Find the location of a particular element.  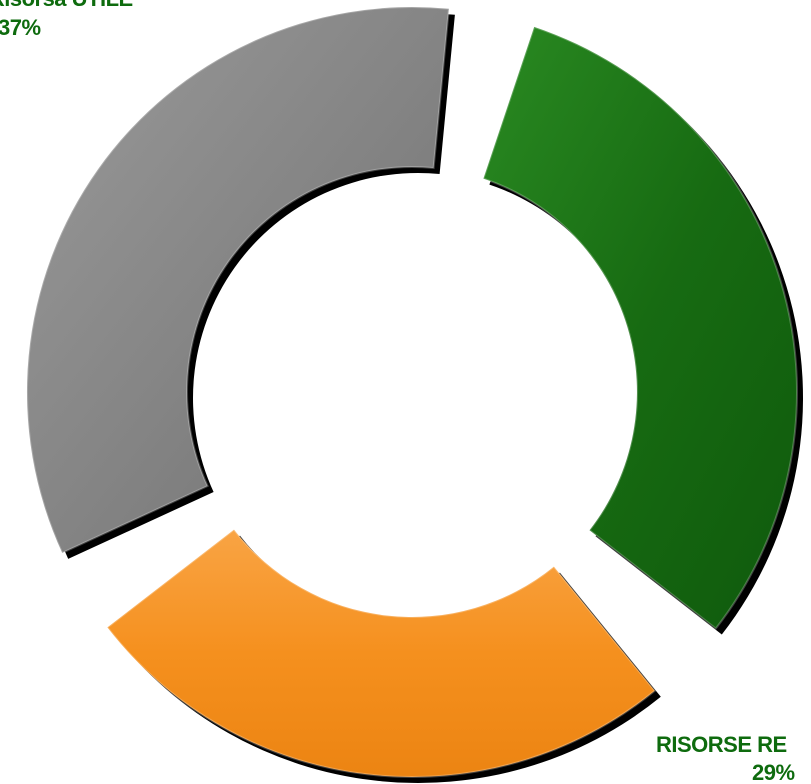

slice-percent-gray: 37% is located at coordinates (20, 27).